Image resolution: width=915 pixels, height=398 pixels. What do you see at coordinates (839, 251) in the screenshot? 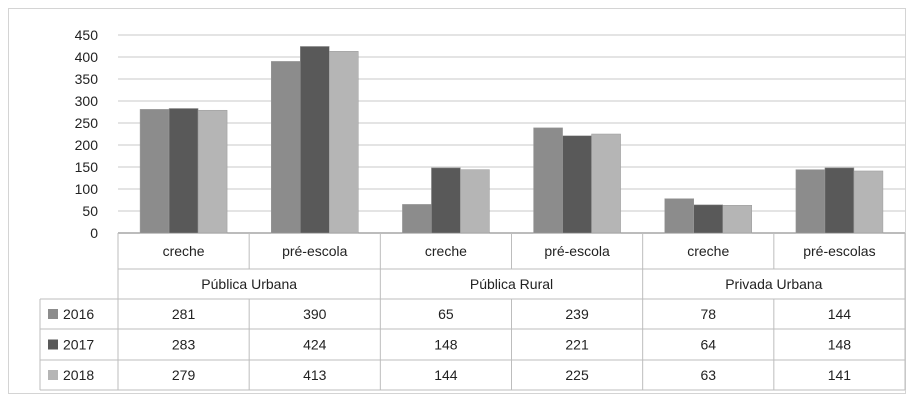
I see `category-label: pré-escolas` at bounding box center [839, 251].